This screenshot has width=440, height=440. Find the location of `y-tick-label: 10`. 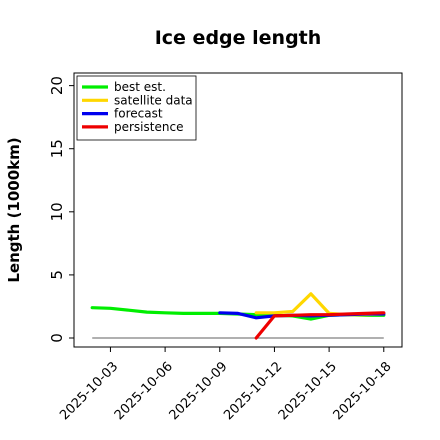

y-tick-label: 10 is located at coordinates (57, 211).